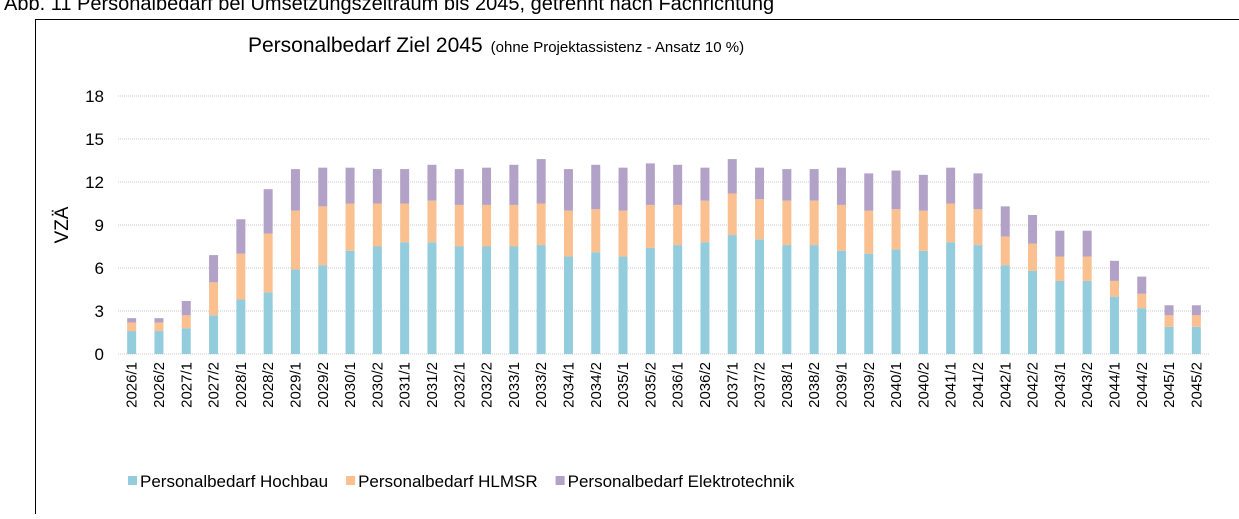  What do you see at coordinates (99, 268) in the screenshot?
I see `y-tick-label: 6` at bounding box center [99, 268].